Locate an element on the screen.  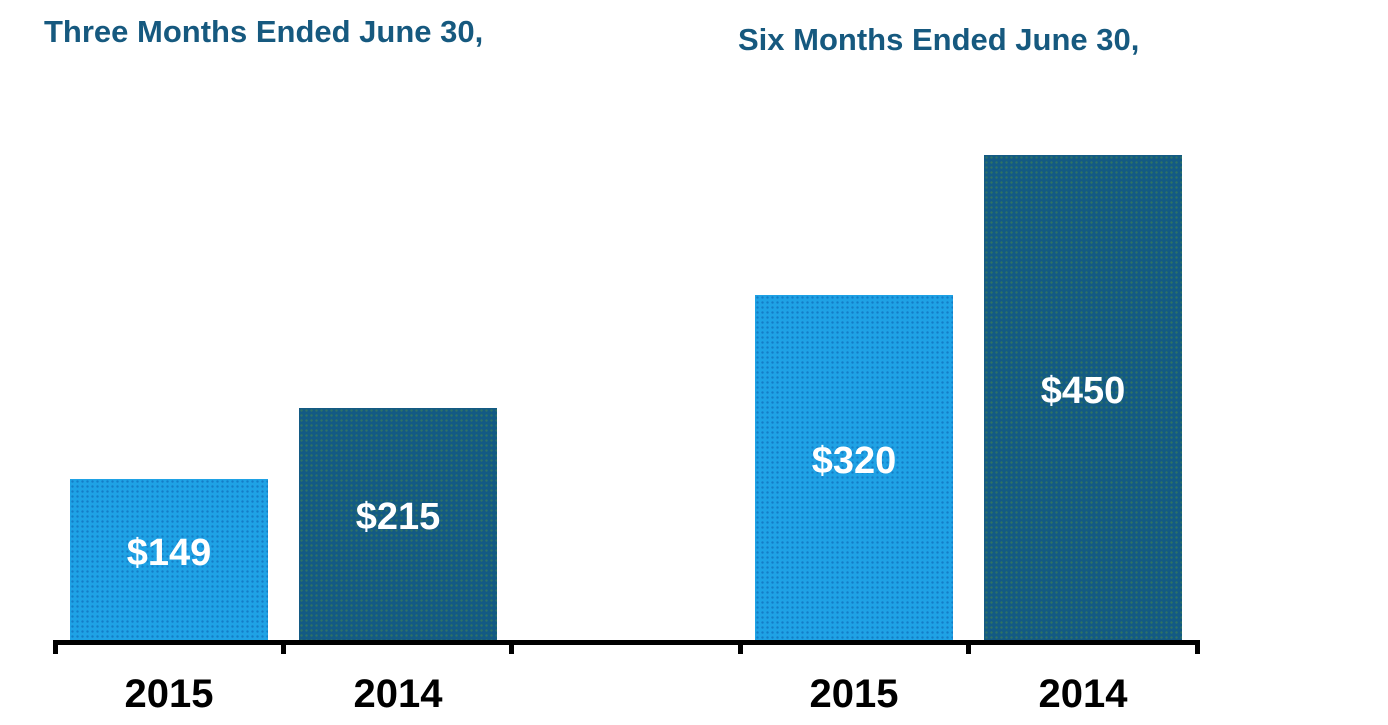
bar-three-months-2015: $149 is located at coordinates (169, 559).